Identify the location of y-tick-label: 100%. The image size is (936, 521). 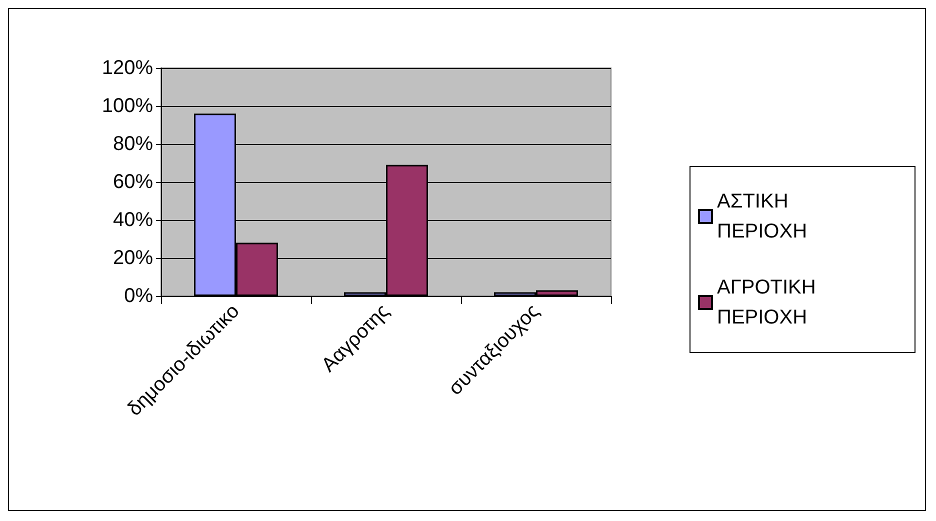
(128, 106).